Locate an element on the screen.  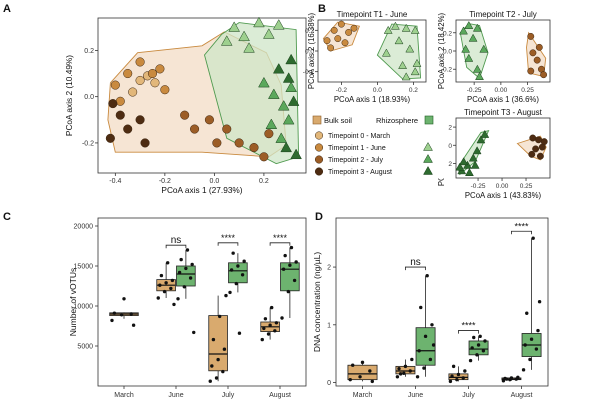
y-axis-label: PCoA axis 2 (18.42%) is located at coordinates (441, 50).